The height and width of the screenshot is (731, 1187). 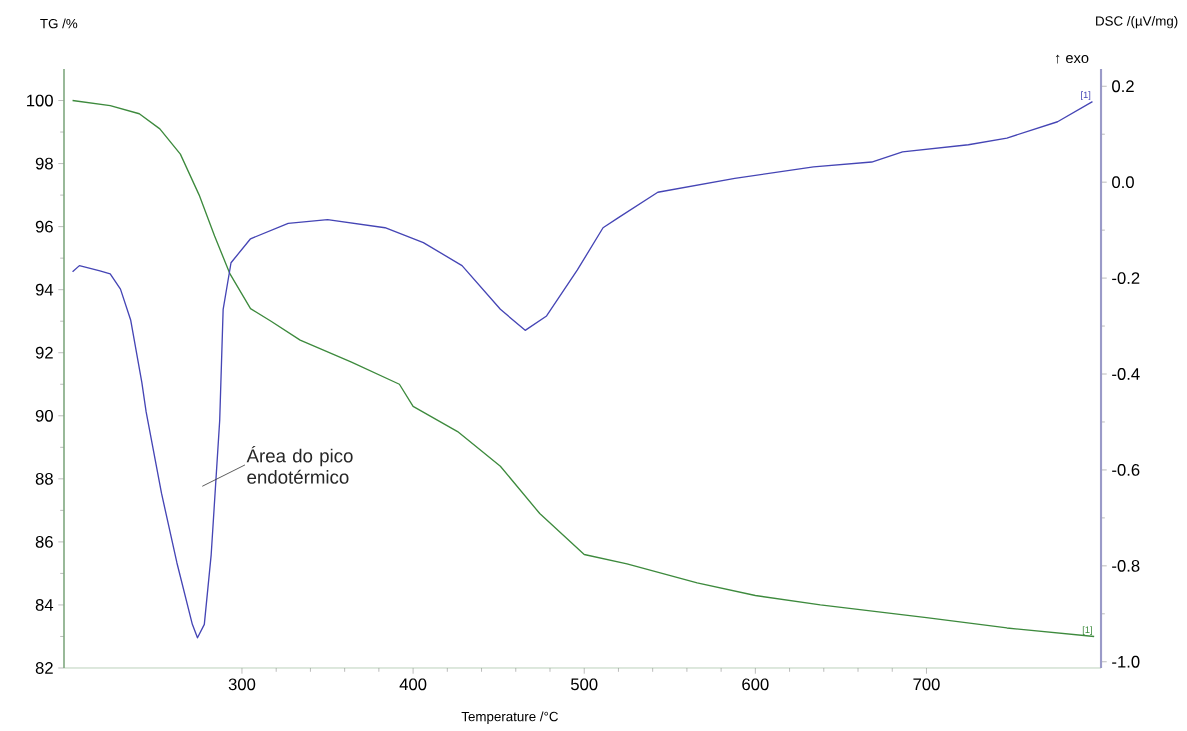 I want to click on y-tick-label: 82, so click(x=44, y=668).